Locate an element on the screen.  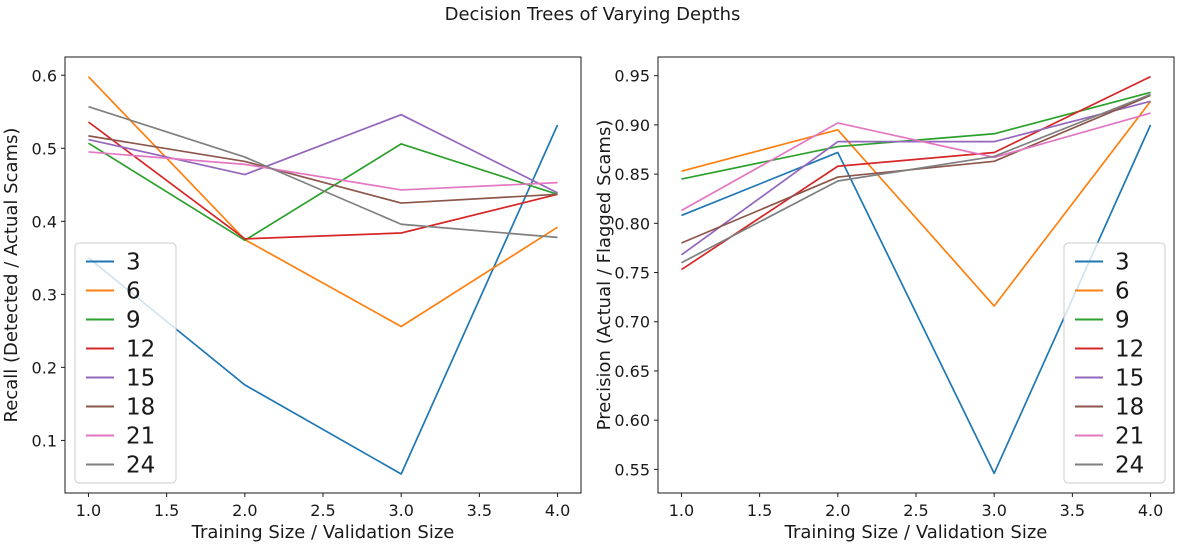
y-tick-label: 0.4 is located at coordinates (44, 221).